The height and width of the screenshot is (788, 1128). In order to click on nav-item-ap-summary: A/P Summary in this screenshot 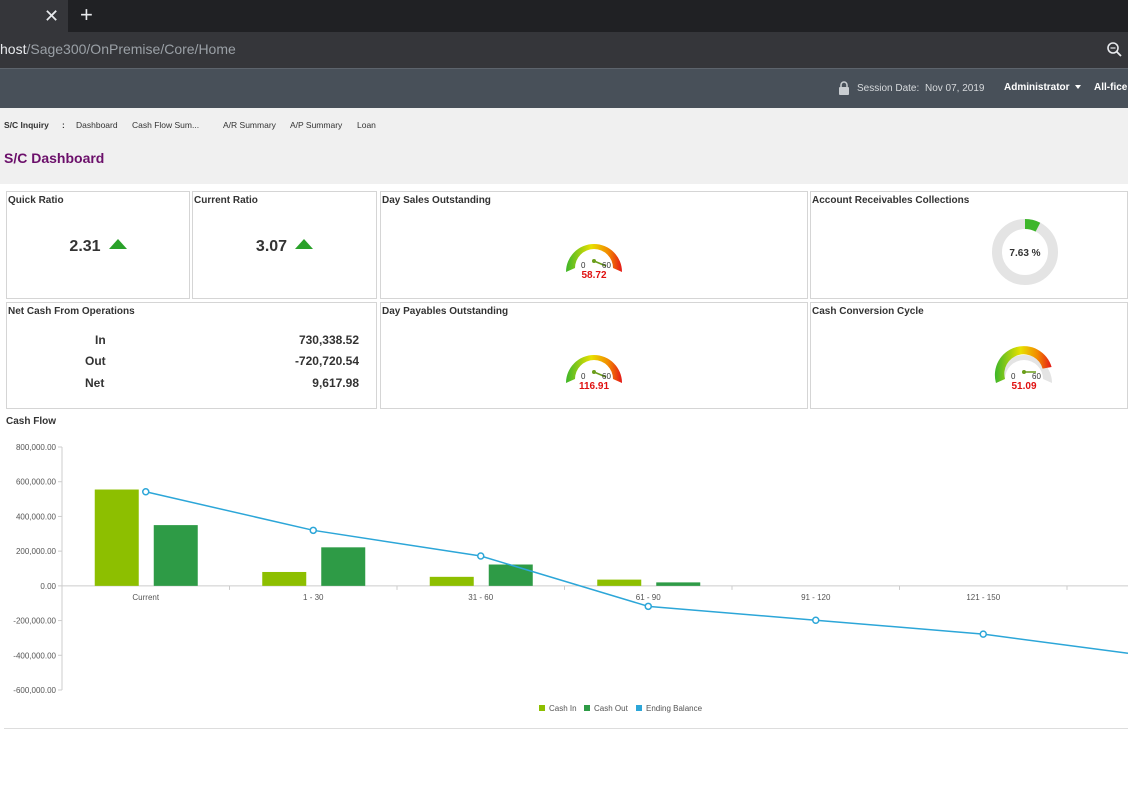, I will do `click(316, 125)`.